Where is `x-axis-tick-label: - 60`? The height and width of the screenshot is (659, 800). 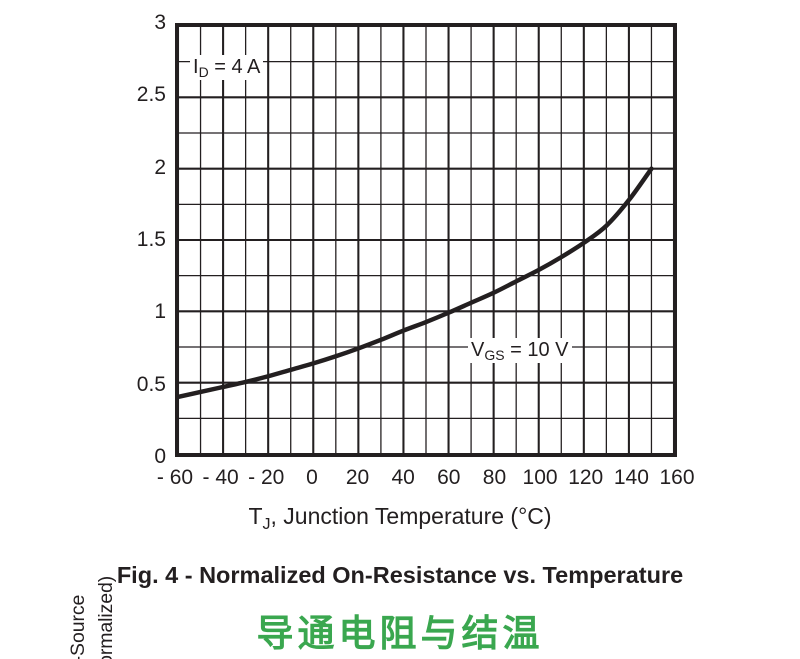 x-axis-tick-label: - 60 is located at coordinates (175, 477).